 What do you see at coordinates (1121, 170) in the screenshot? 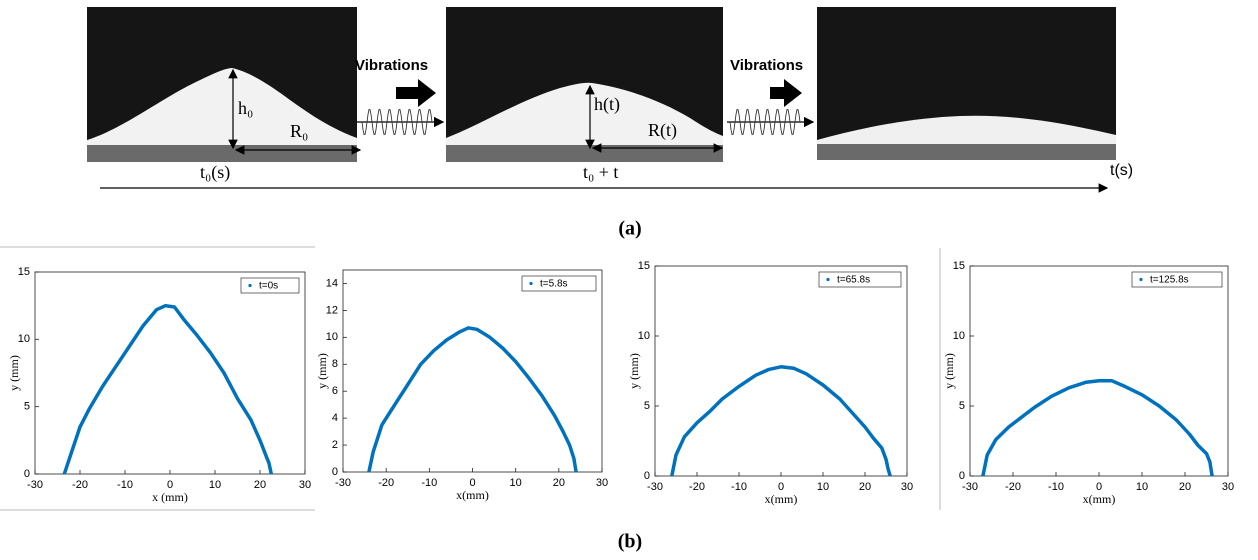
I see `t-axis-label: t(s)` at bounding box center [1121, 170].